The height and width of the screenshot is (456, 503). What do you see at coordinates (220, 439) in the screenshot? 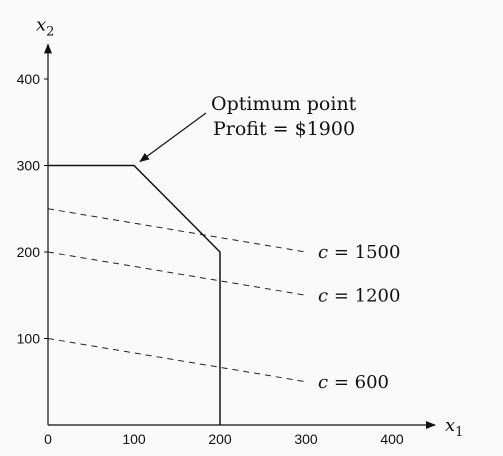
I see `x-tick-label-200: 200` at bounding box center [220, 439].